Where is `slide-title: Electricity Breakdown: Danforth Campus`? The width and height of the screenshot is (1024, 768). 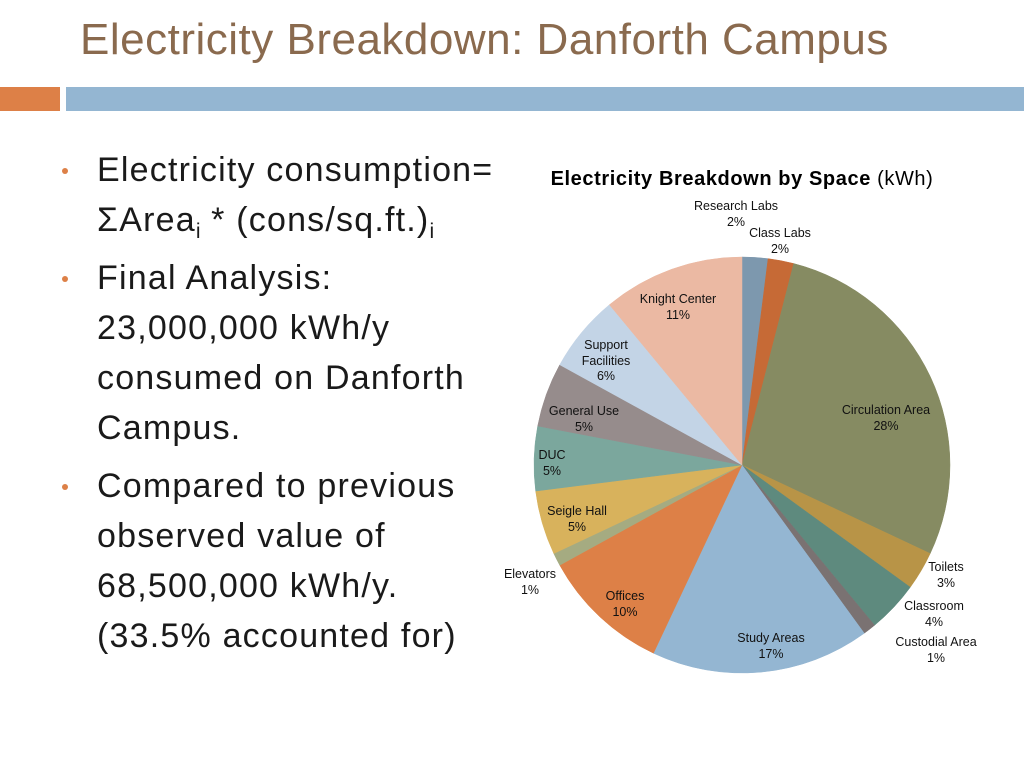 slide-title: Electricity Breakdown: Danforth Campus is located at coordinates (484, 39).